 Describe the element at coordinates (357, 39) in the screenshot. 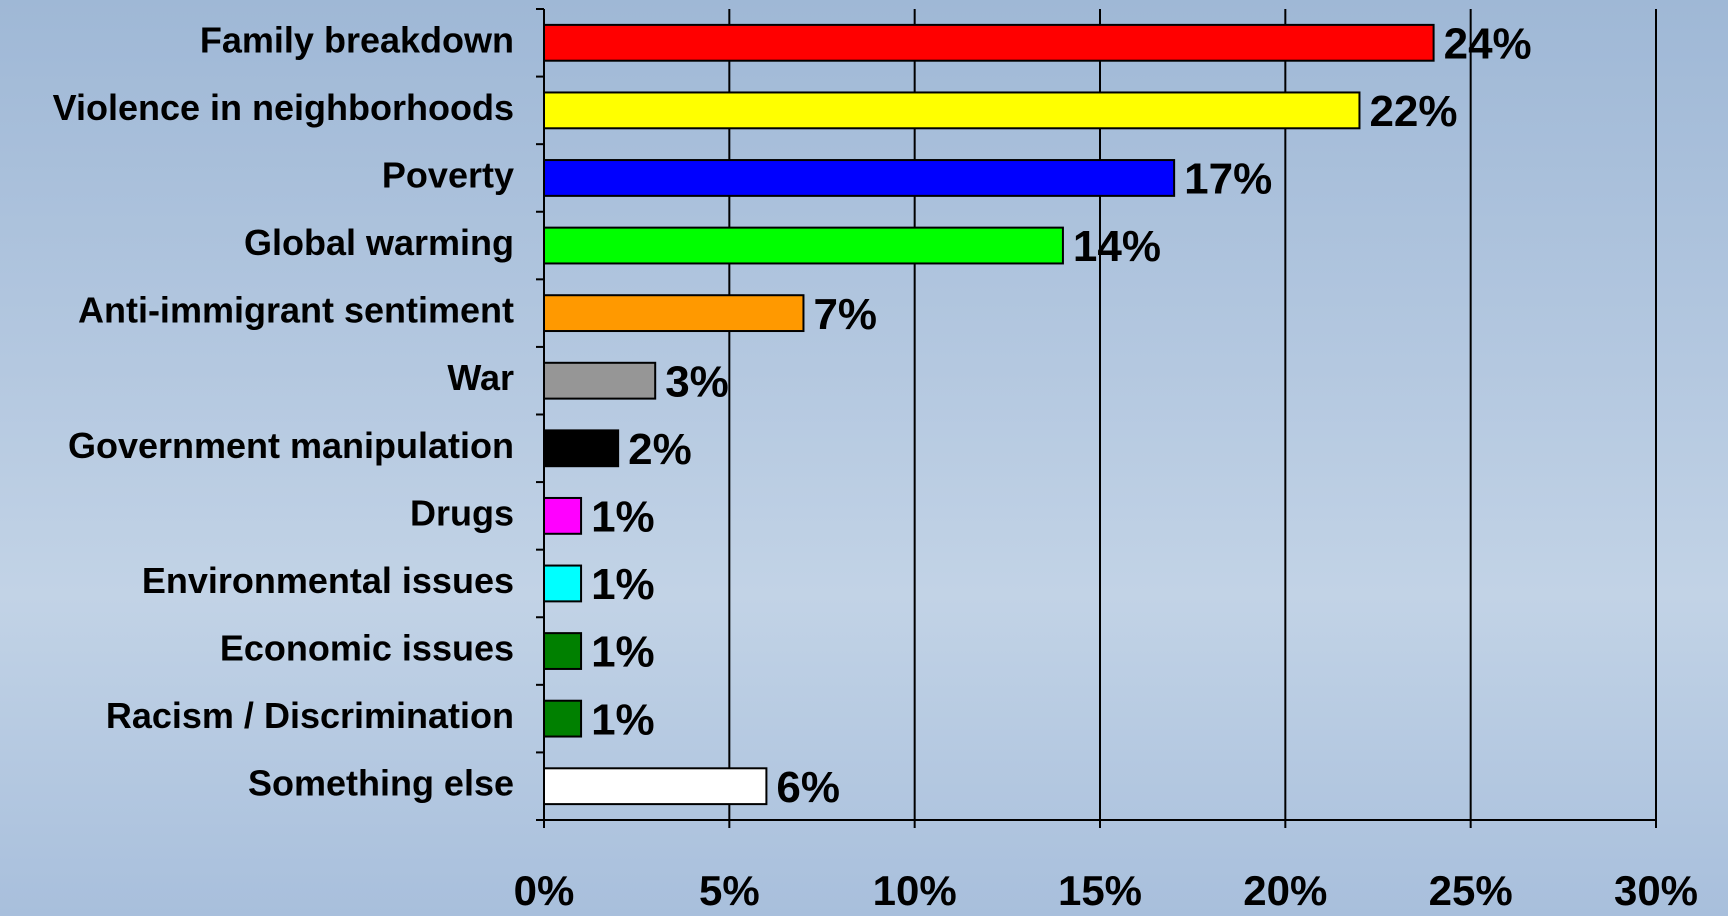

I see `y-tick-label: Family breakdown` at that location.